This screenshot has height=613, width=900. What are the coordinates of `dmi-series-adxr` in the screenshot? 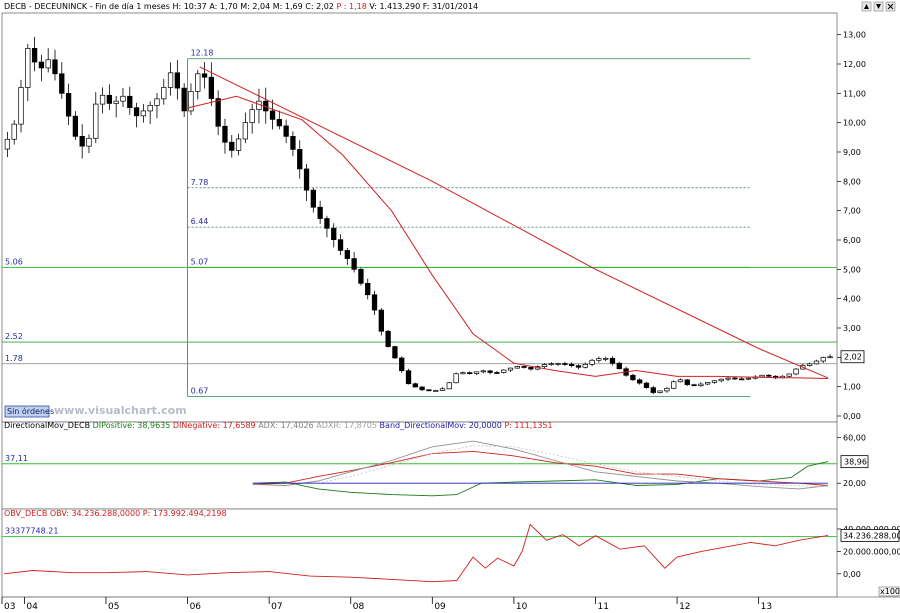 It's located at (573, 466).